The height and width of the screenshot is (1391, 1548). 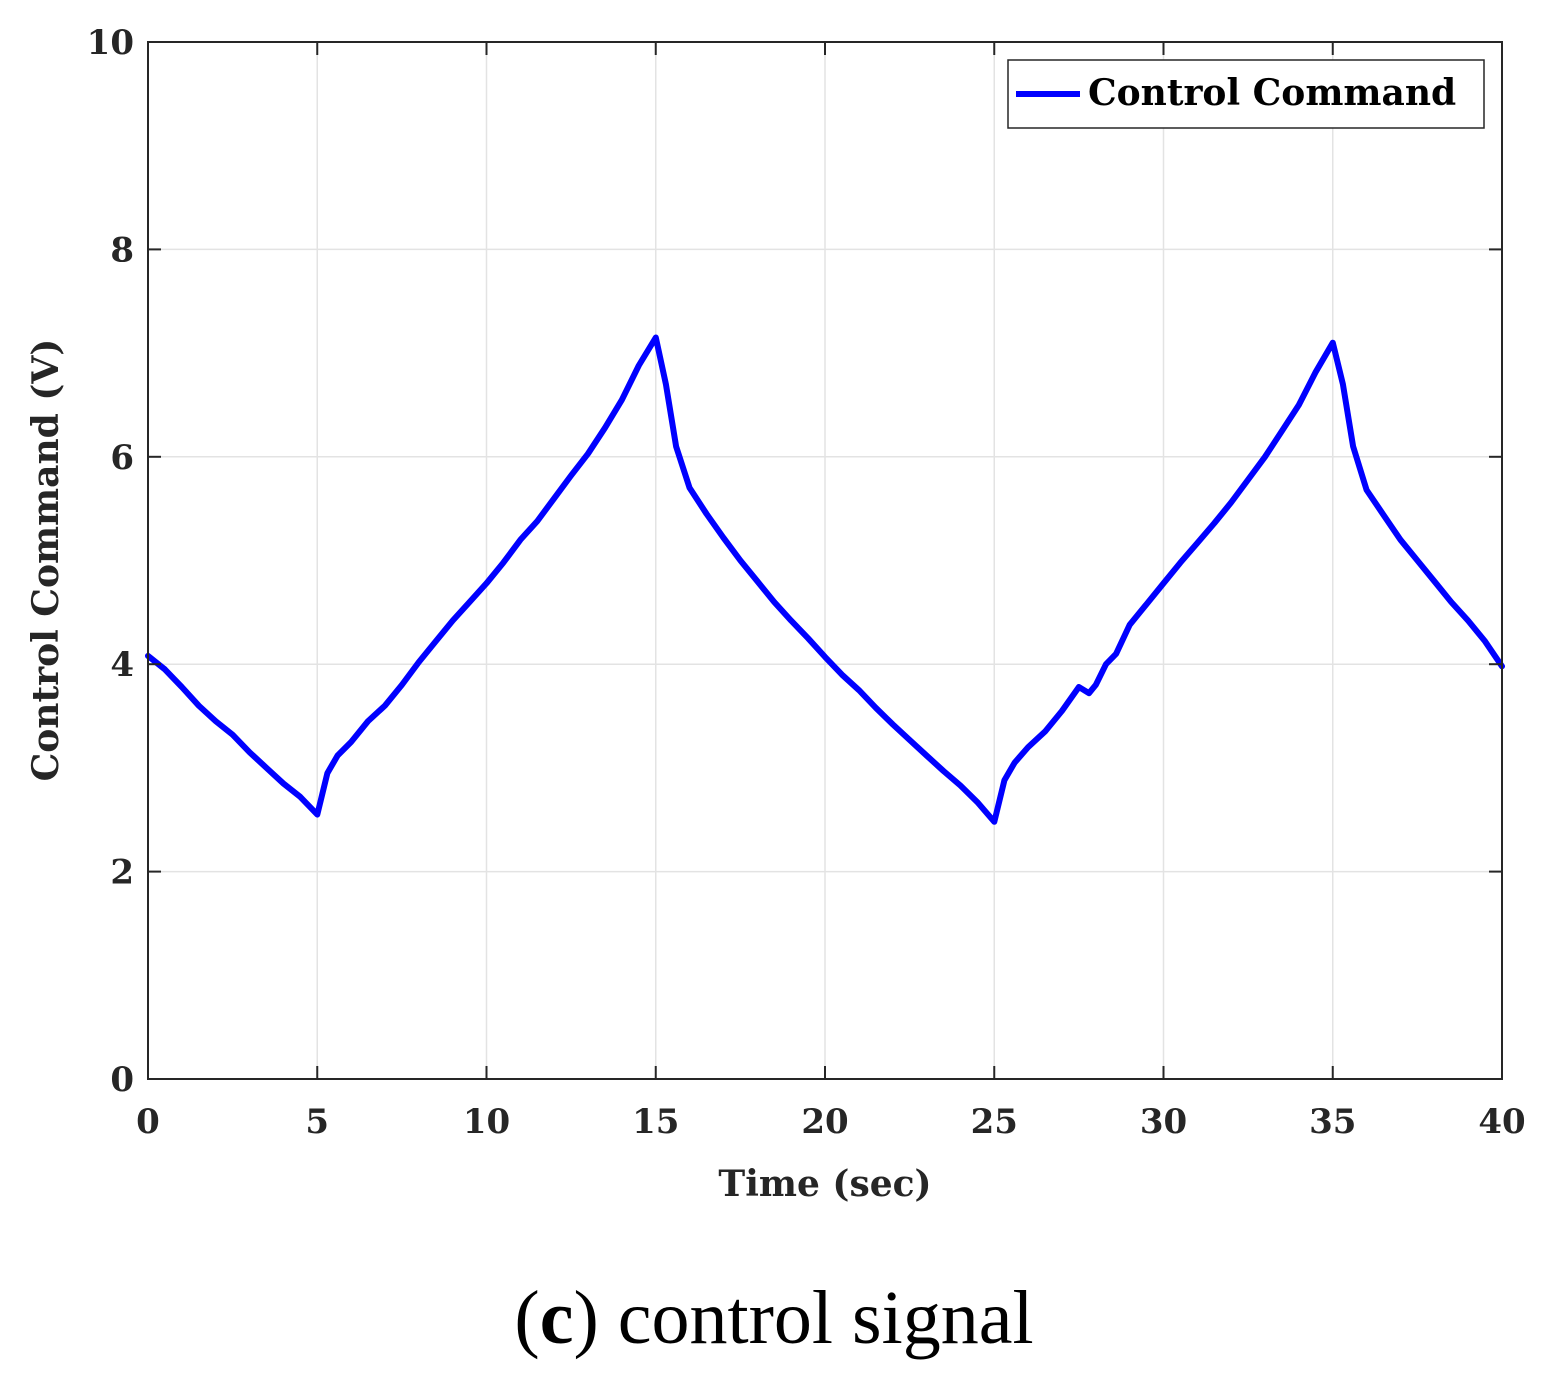 What do you see at coordinates (1501, 1122) in the screenshot?
I see `x-tick-label: 40` at bounding box center [1501, 1122].